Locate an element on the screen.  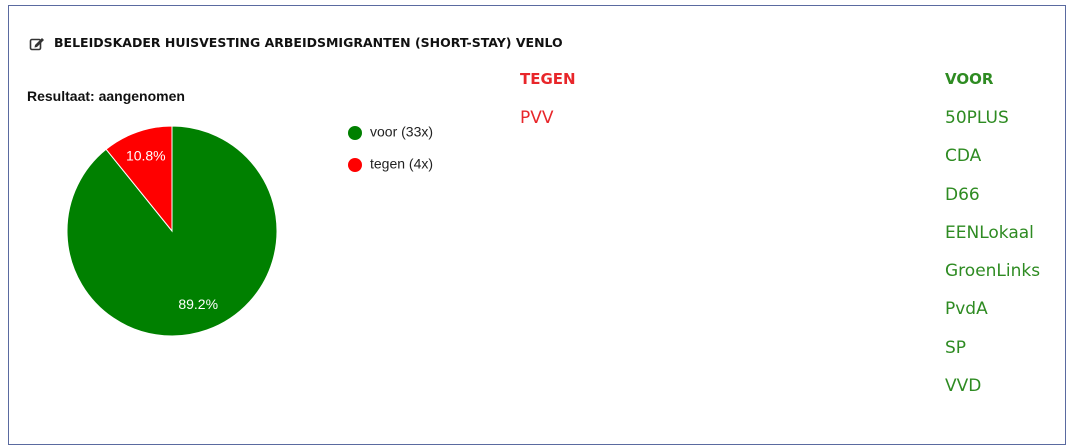
tegen-heading: TEGEN is located at coordinates (548, 79).